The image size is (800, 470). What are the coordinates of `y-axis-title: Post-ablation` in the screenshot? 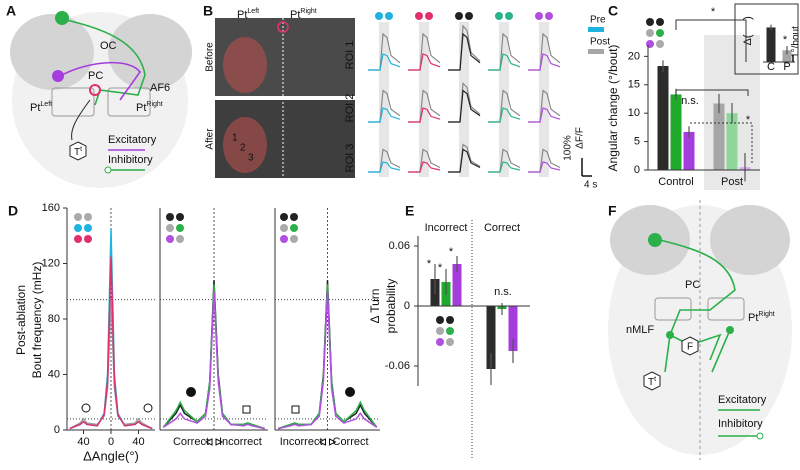 It's located at (21, 320).